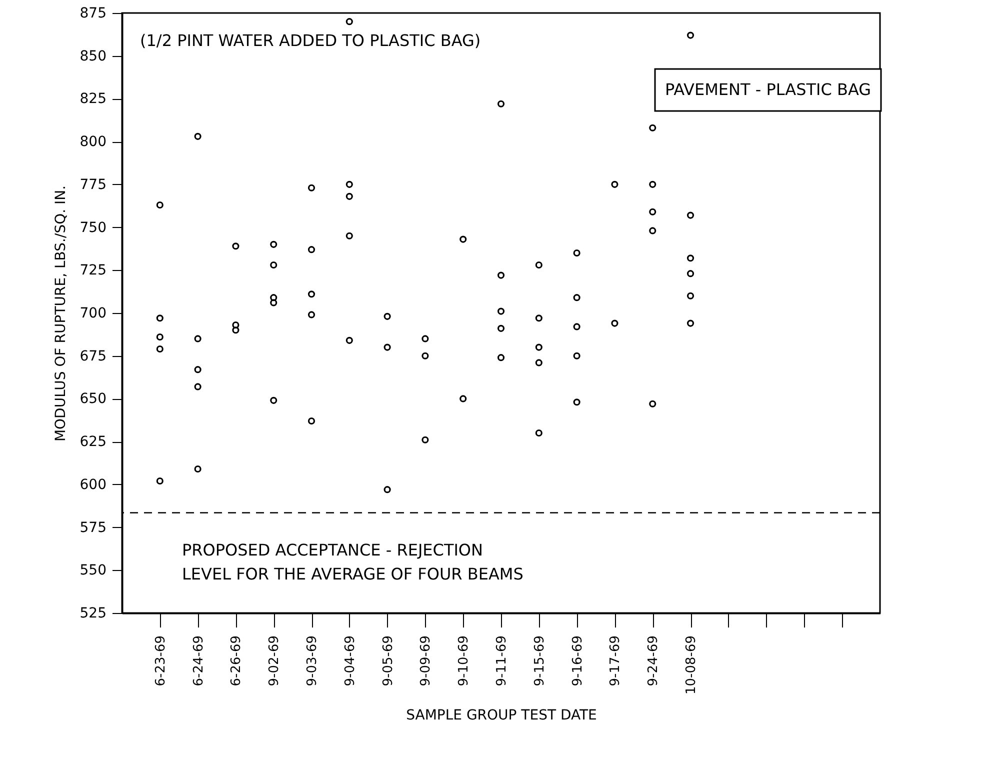  Describe the element at coordinates (93, 399) in the screenshot. I see `y-tick-label: 650` at that location.